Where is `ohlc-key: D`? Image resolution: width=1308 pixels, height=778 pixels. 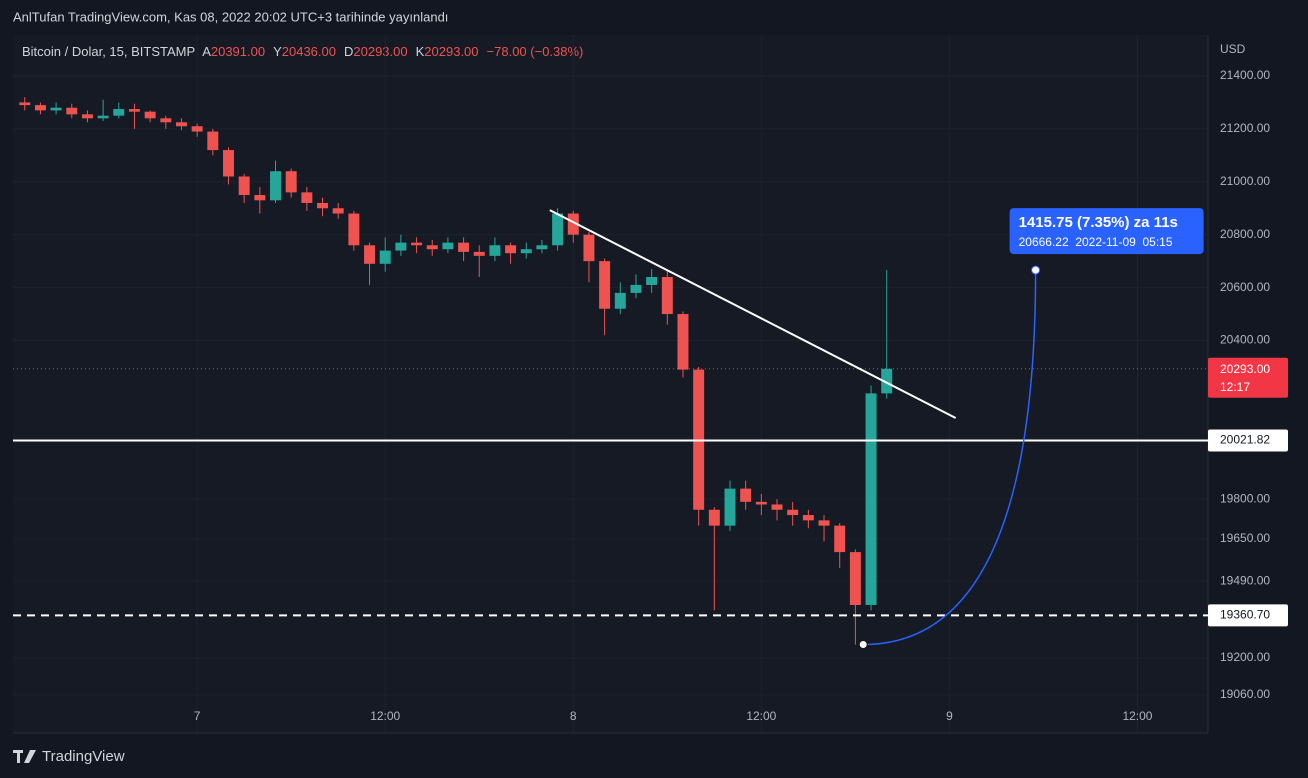 ohlc-key: D is located at coordinates (348, 51).